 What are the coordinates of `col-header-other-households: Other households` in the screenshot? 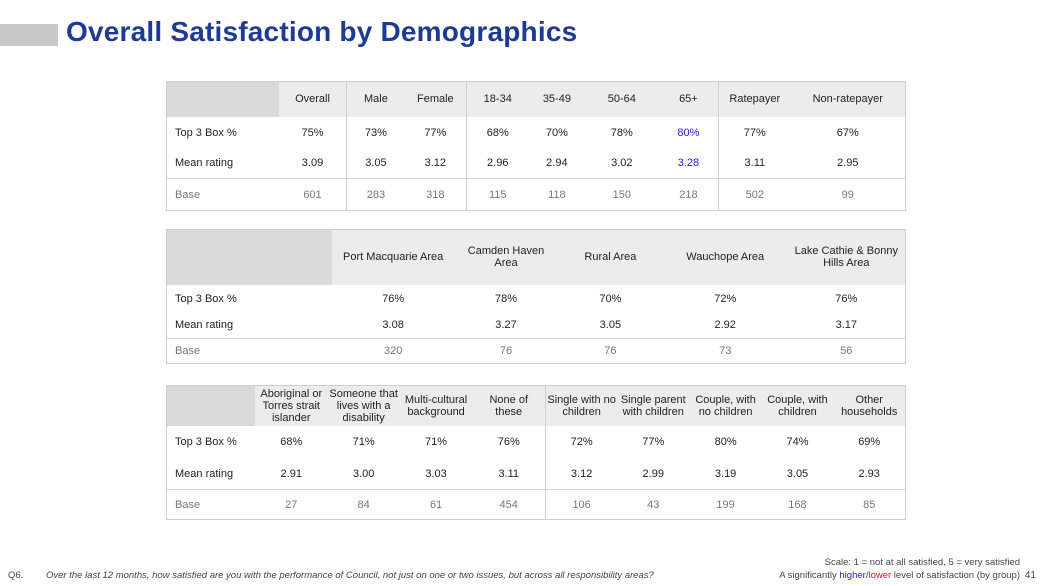 It's located at (869, 405).